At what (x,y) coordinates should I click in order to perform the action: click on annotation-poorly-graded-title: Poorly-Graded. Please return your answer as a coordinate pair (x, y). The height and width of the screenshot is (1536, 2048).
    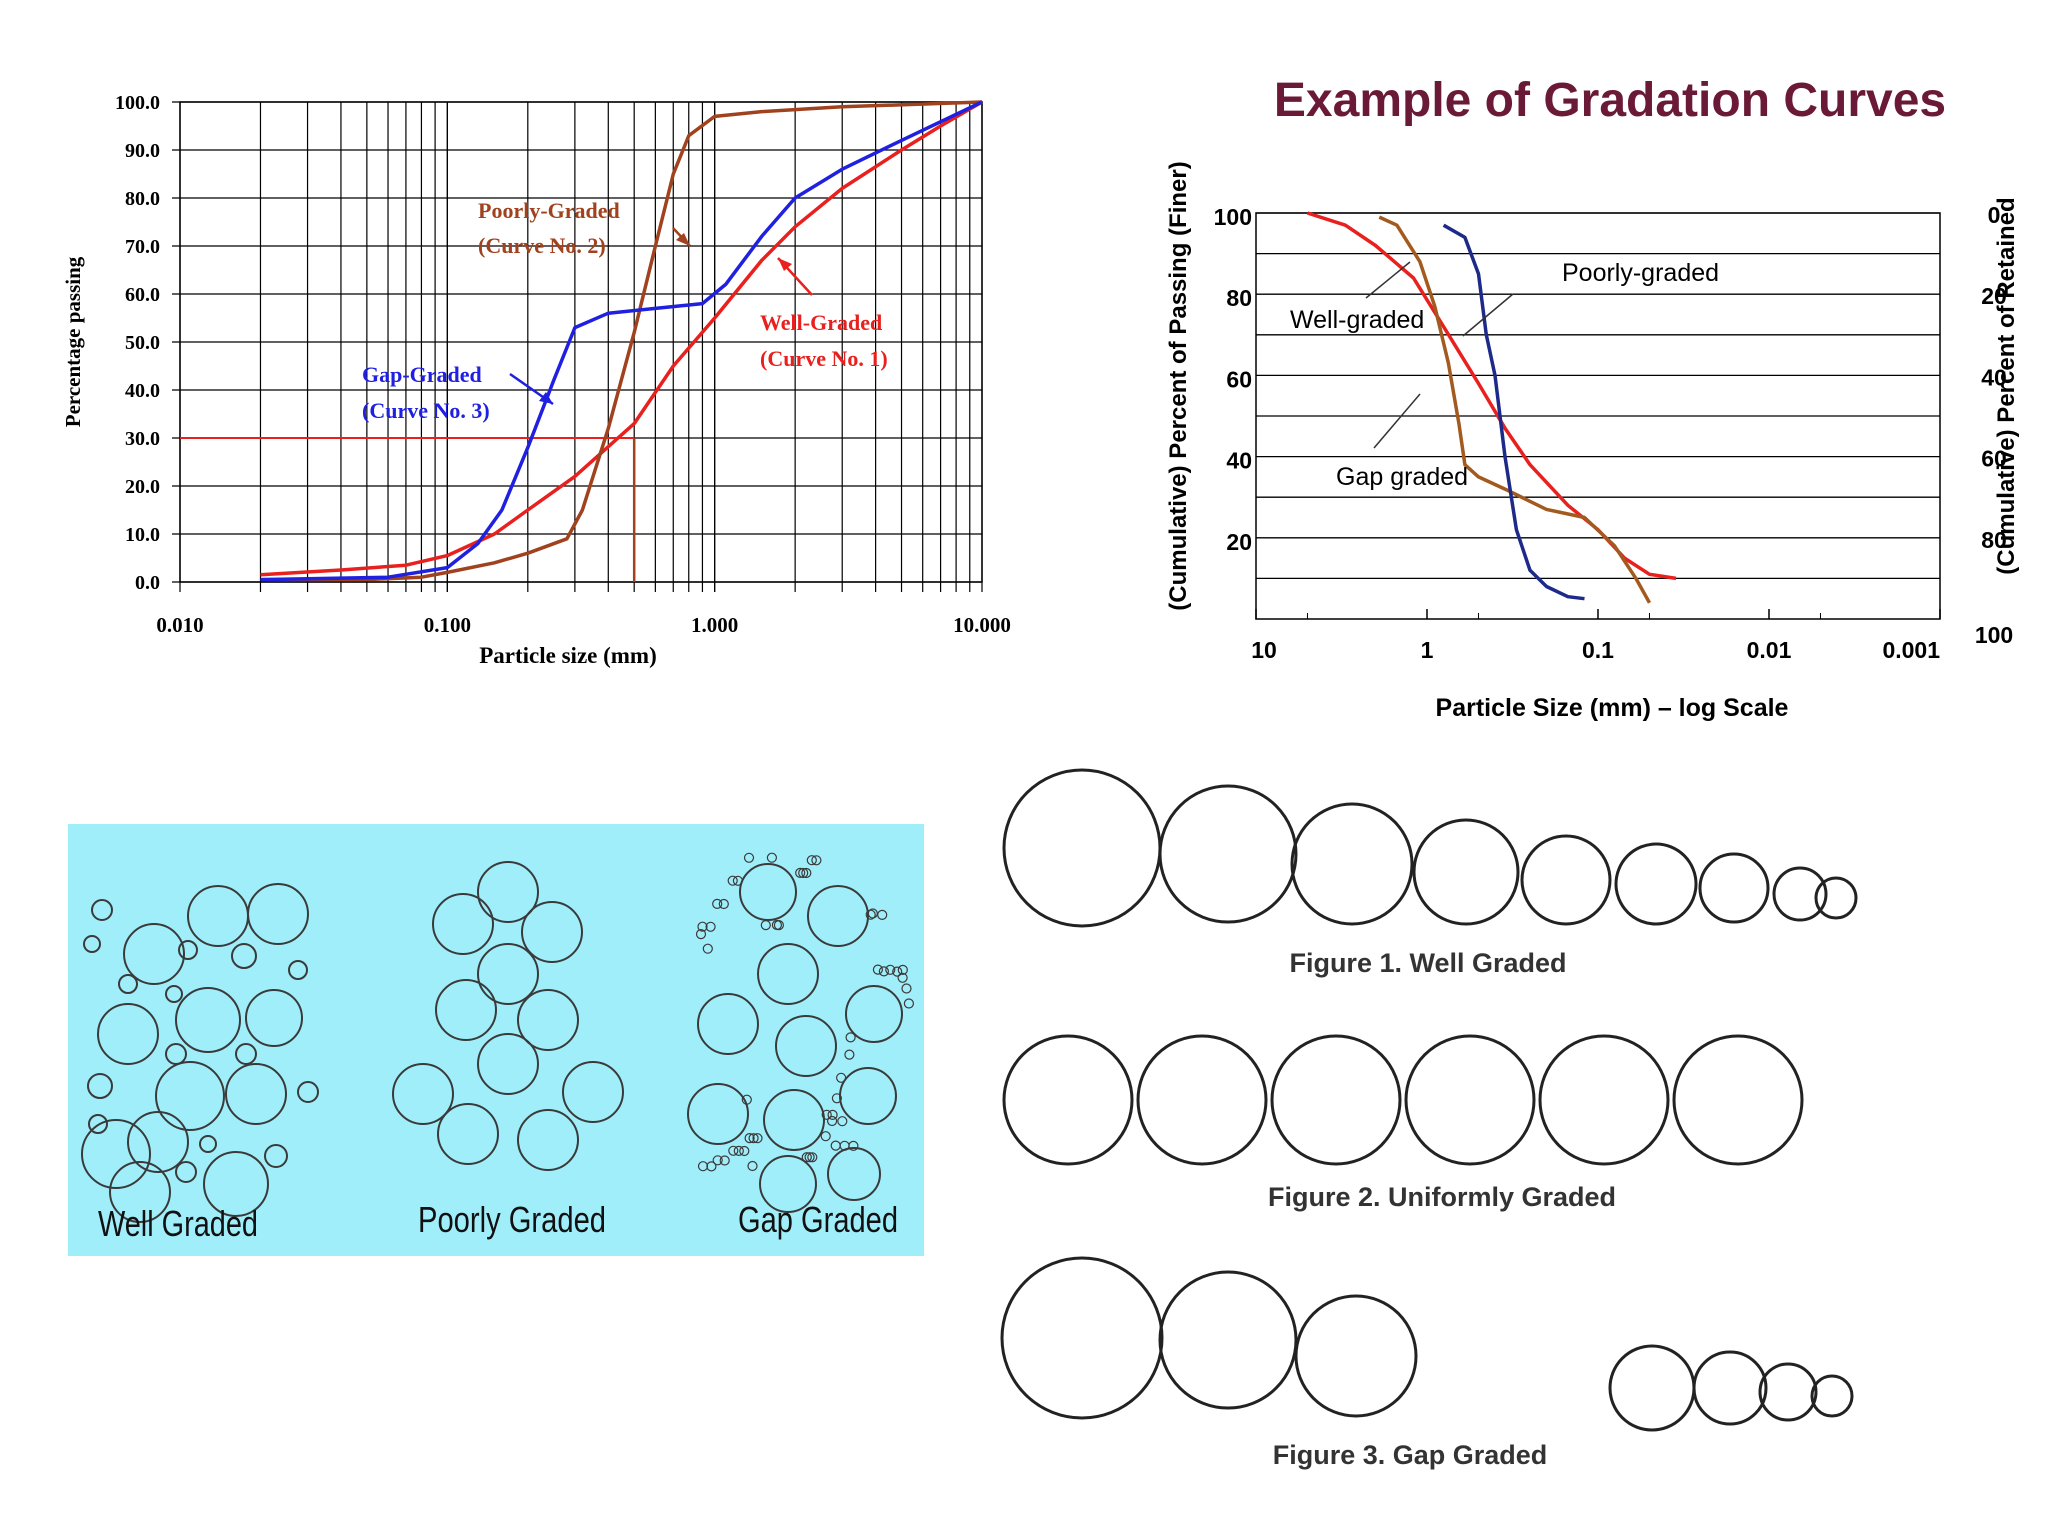
    Looking at the image, I should click on (549, 210).